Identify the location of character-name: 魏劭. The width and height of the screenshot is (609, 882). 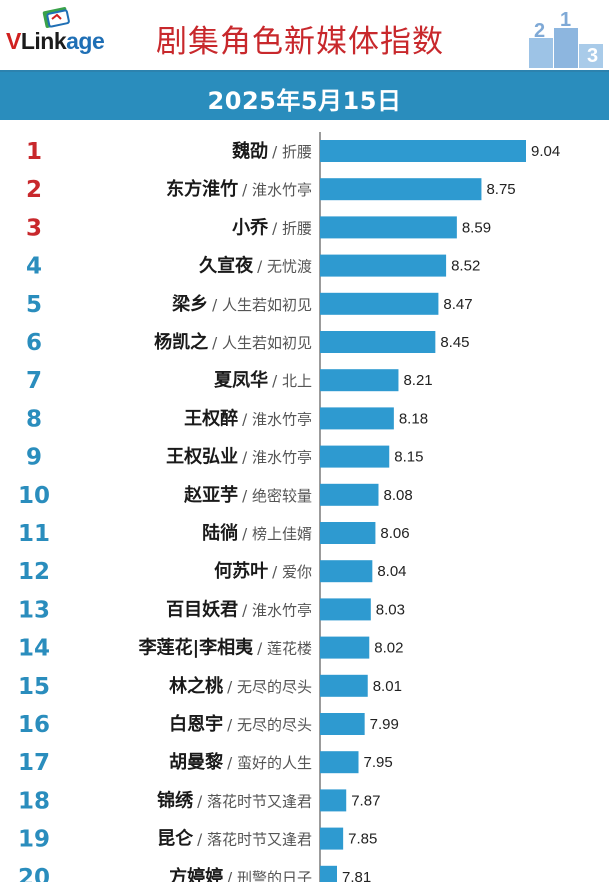
(249, 151).